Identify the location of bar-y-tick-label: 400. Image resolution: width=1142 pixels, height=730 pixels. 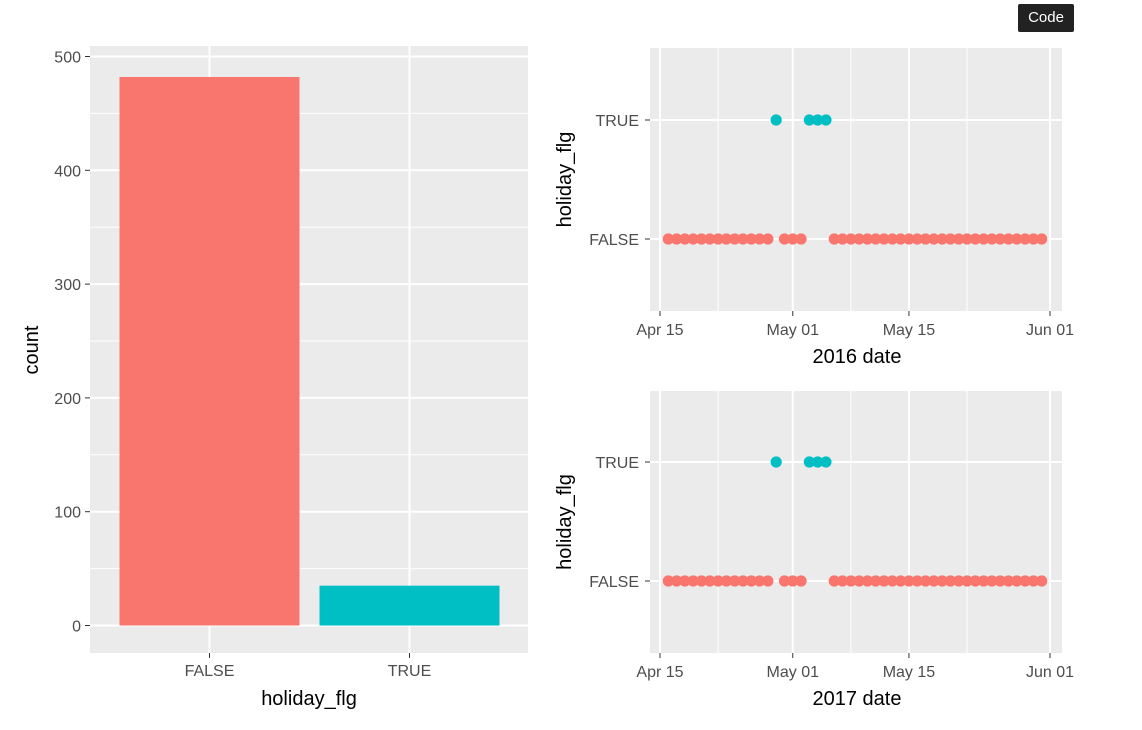
(67, 171).